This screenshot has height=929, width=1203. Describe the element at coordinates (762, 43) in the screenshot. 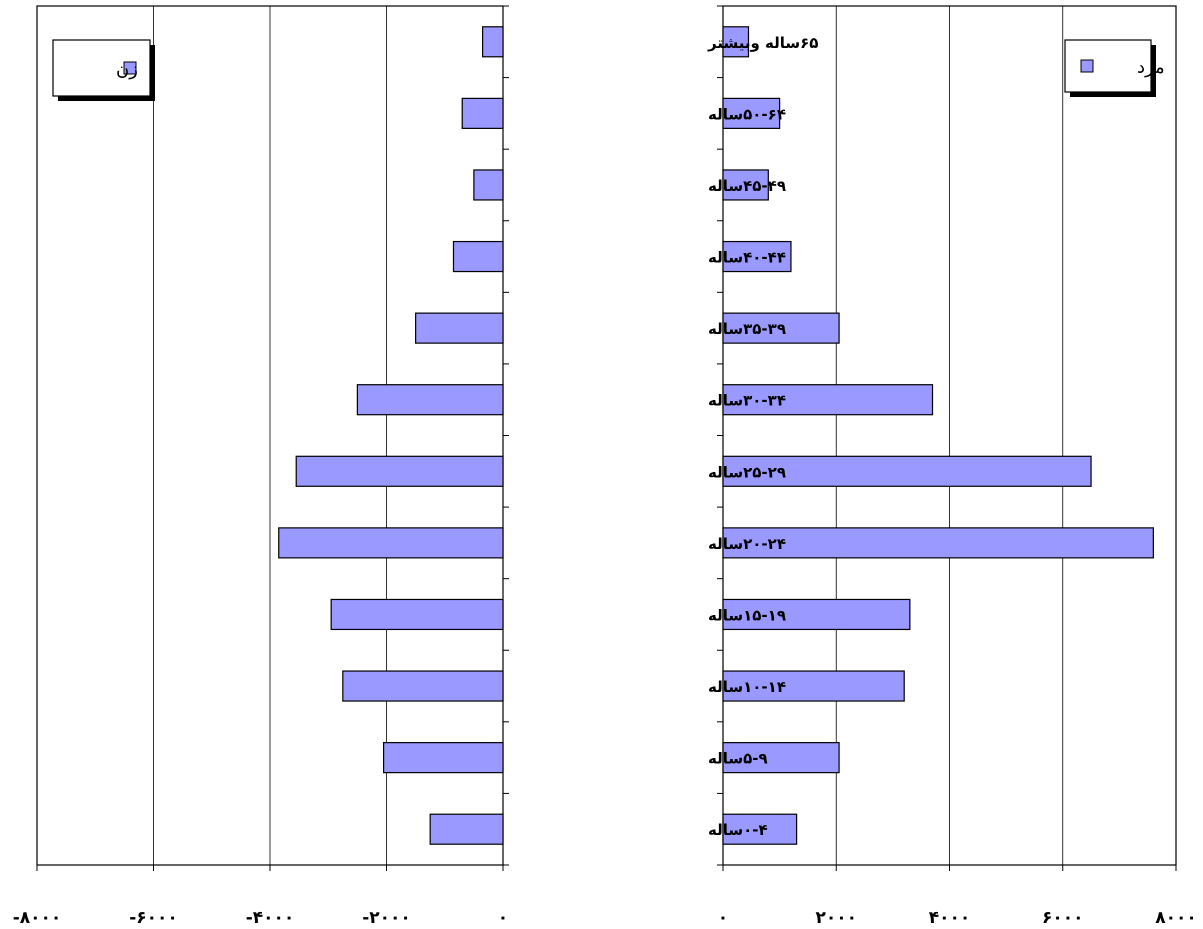

I see `category-label: ۶۵ساله وبیشتر` at that location.